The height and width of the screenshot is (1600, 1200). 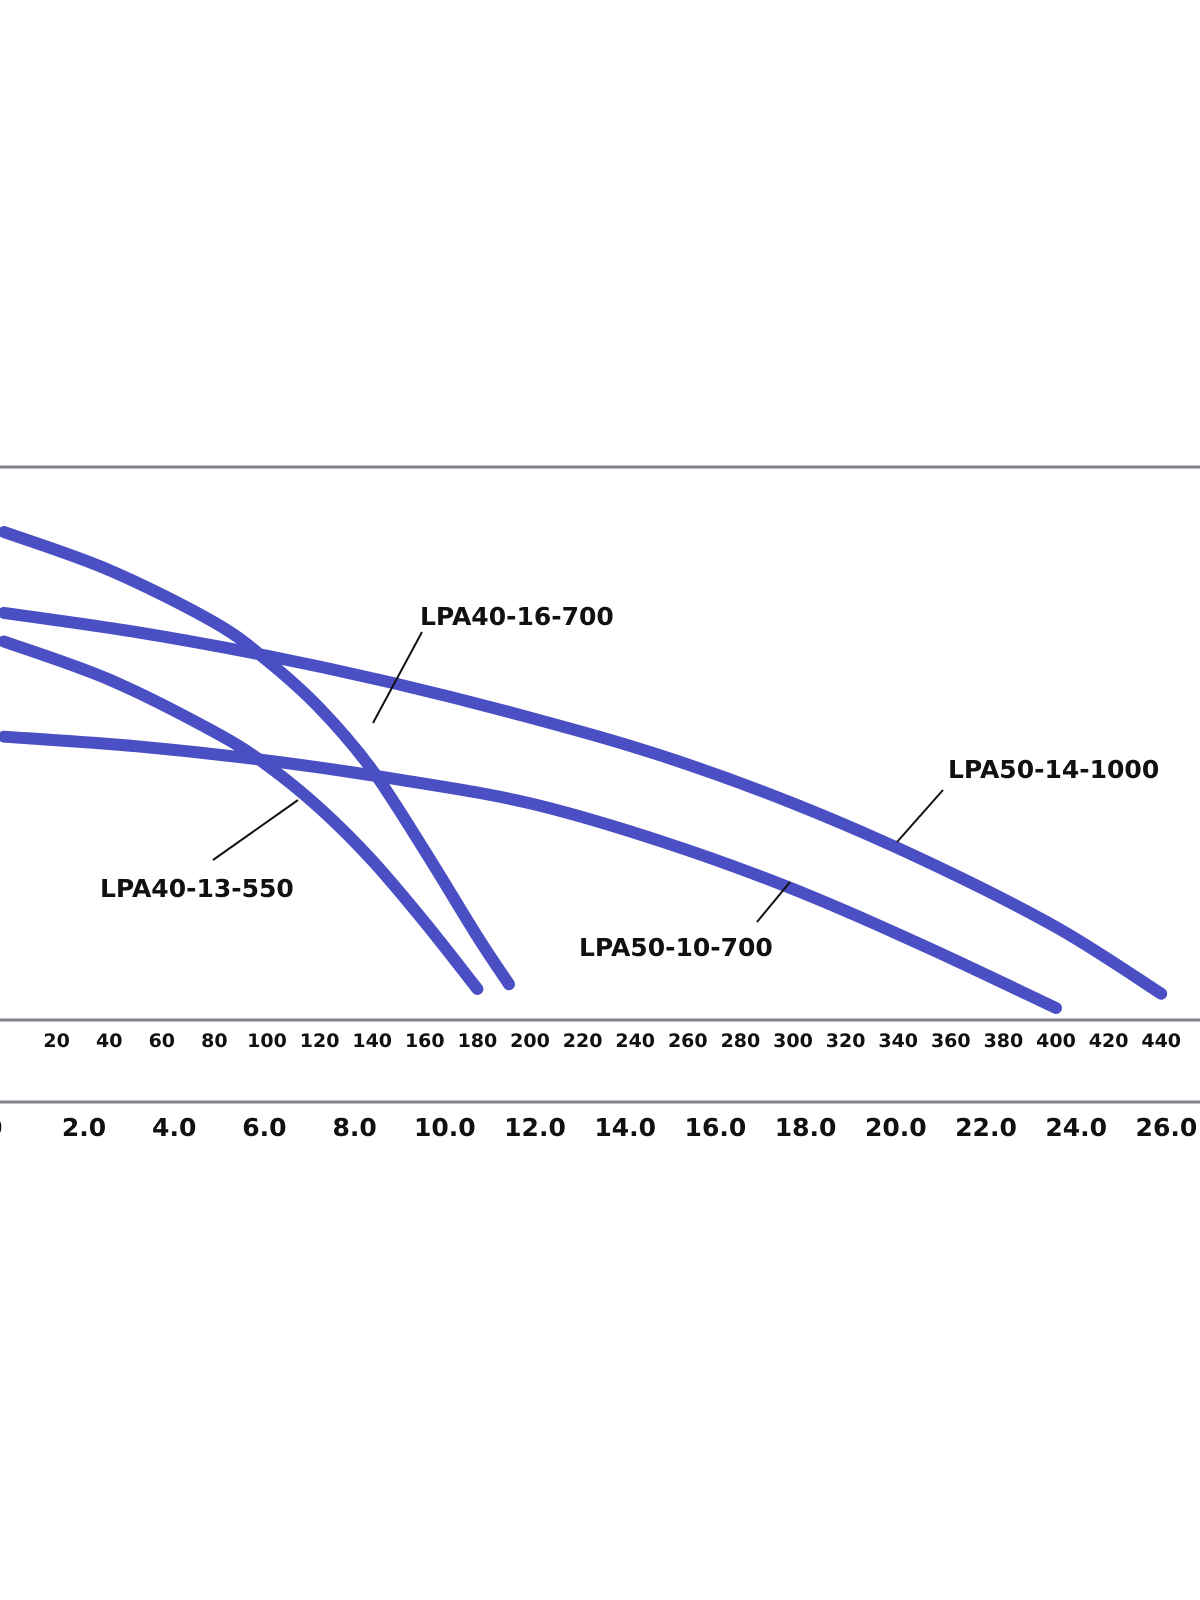 I want to click on x-bottom-tick-label: 16.0, so click(x=716, y=1127).